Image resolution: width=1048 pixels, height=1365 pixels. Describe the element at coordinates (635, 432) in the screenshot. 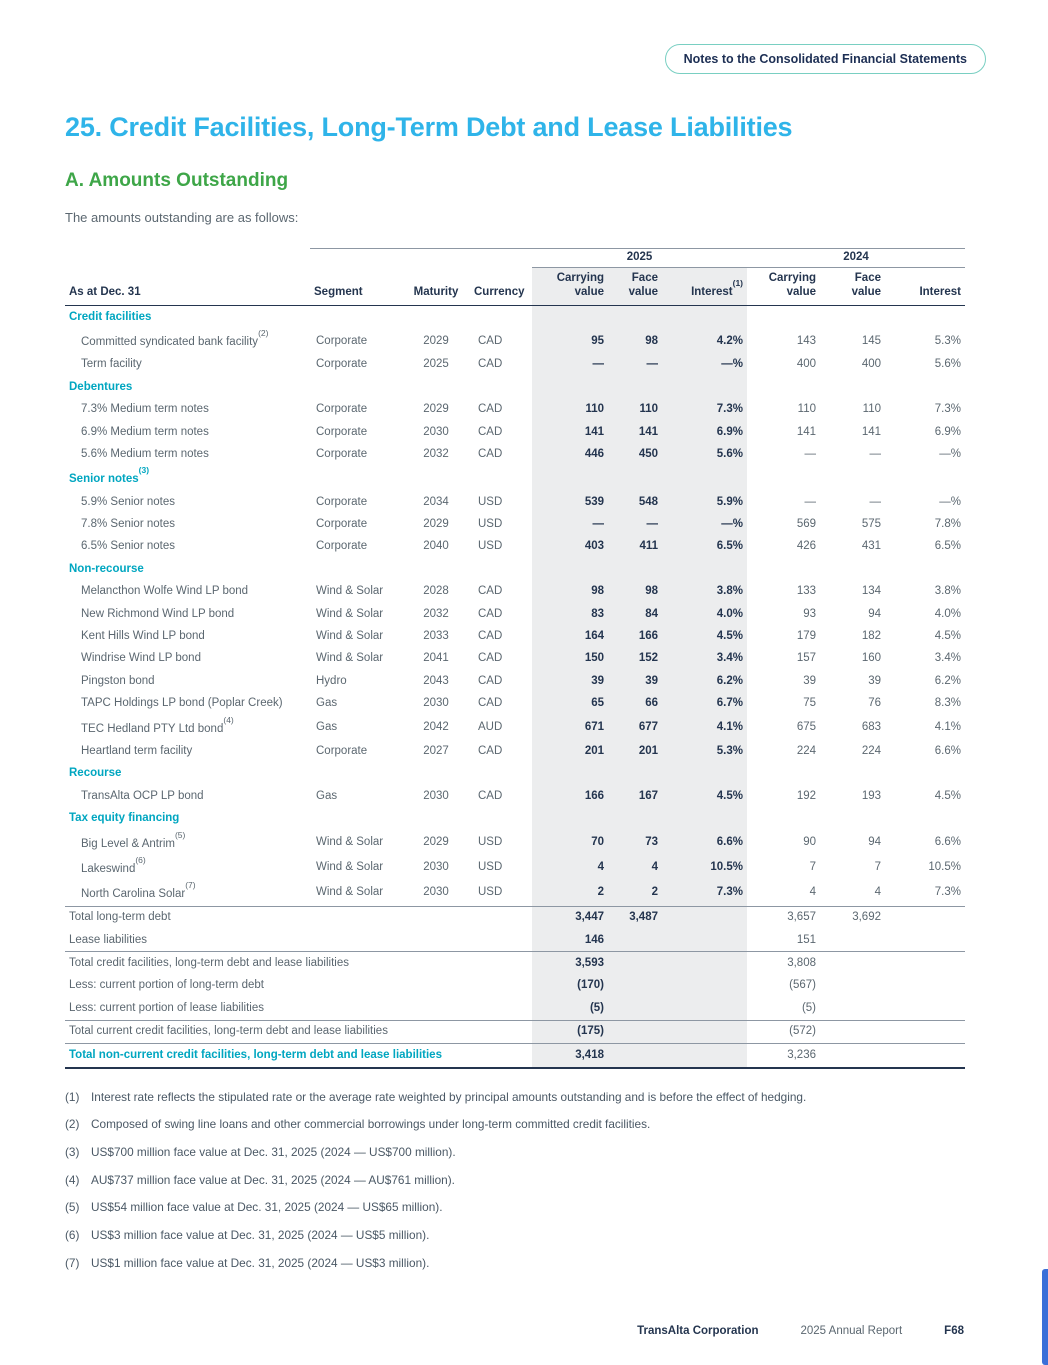

I see `value-cell: 141` at that location.